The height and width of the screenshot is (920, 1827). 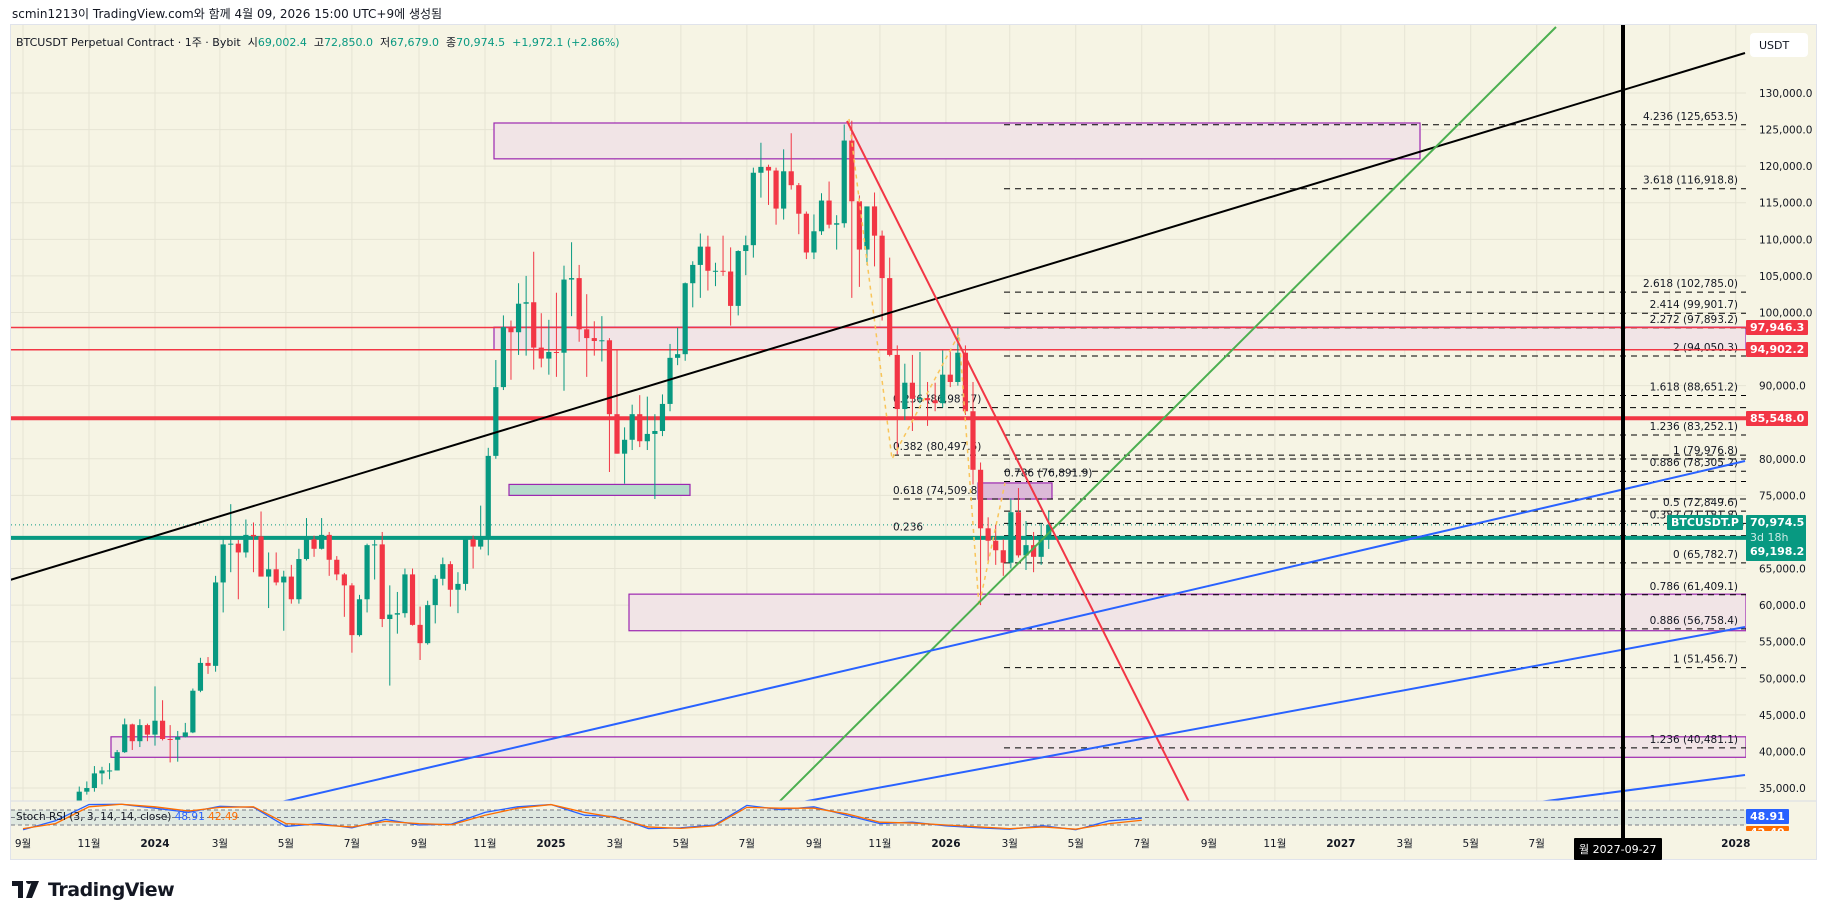 I want to click on fib-level-label: 0.5 (72,849.6), so click(x=1700, y=503).